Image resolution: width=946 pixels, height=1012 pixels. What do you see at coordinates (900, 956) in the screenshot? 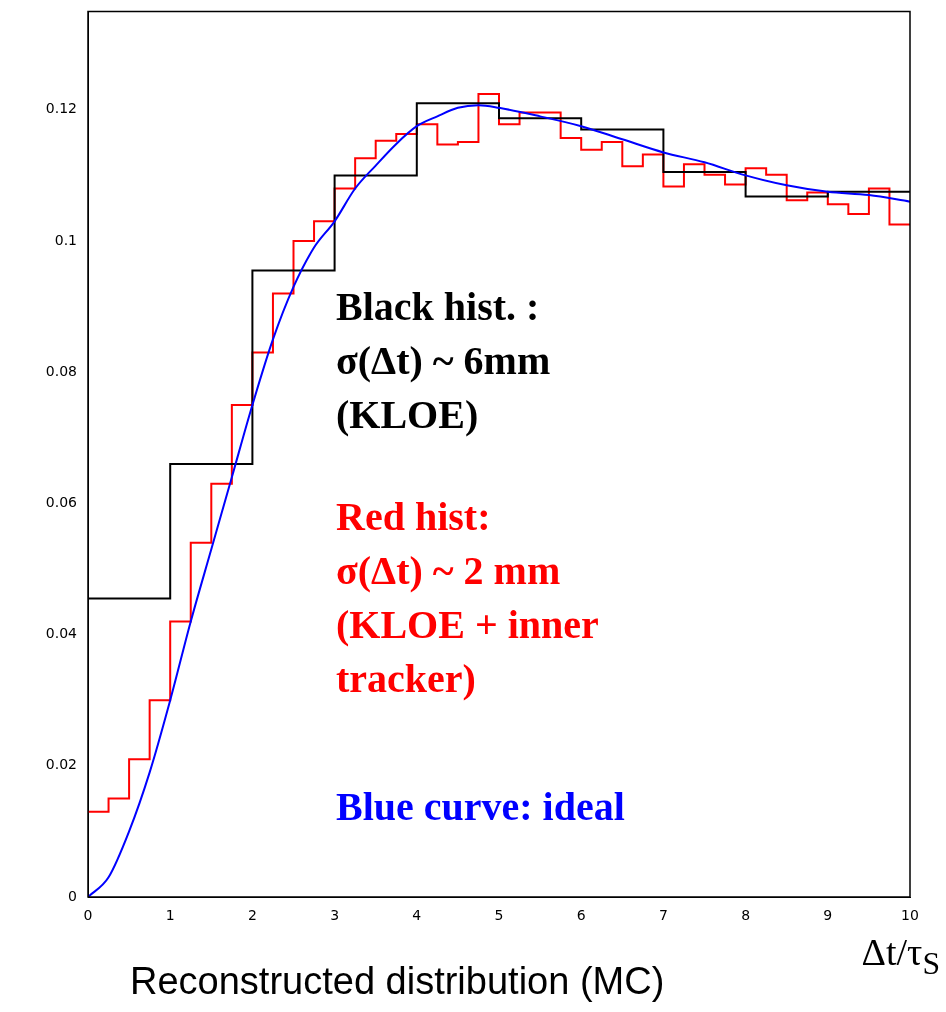
I see `x-axis-title: Δt/τ$_{S}$` at bounding box center [900, 956].